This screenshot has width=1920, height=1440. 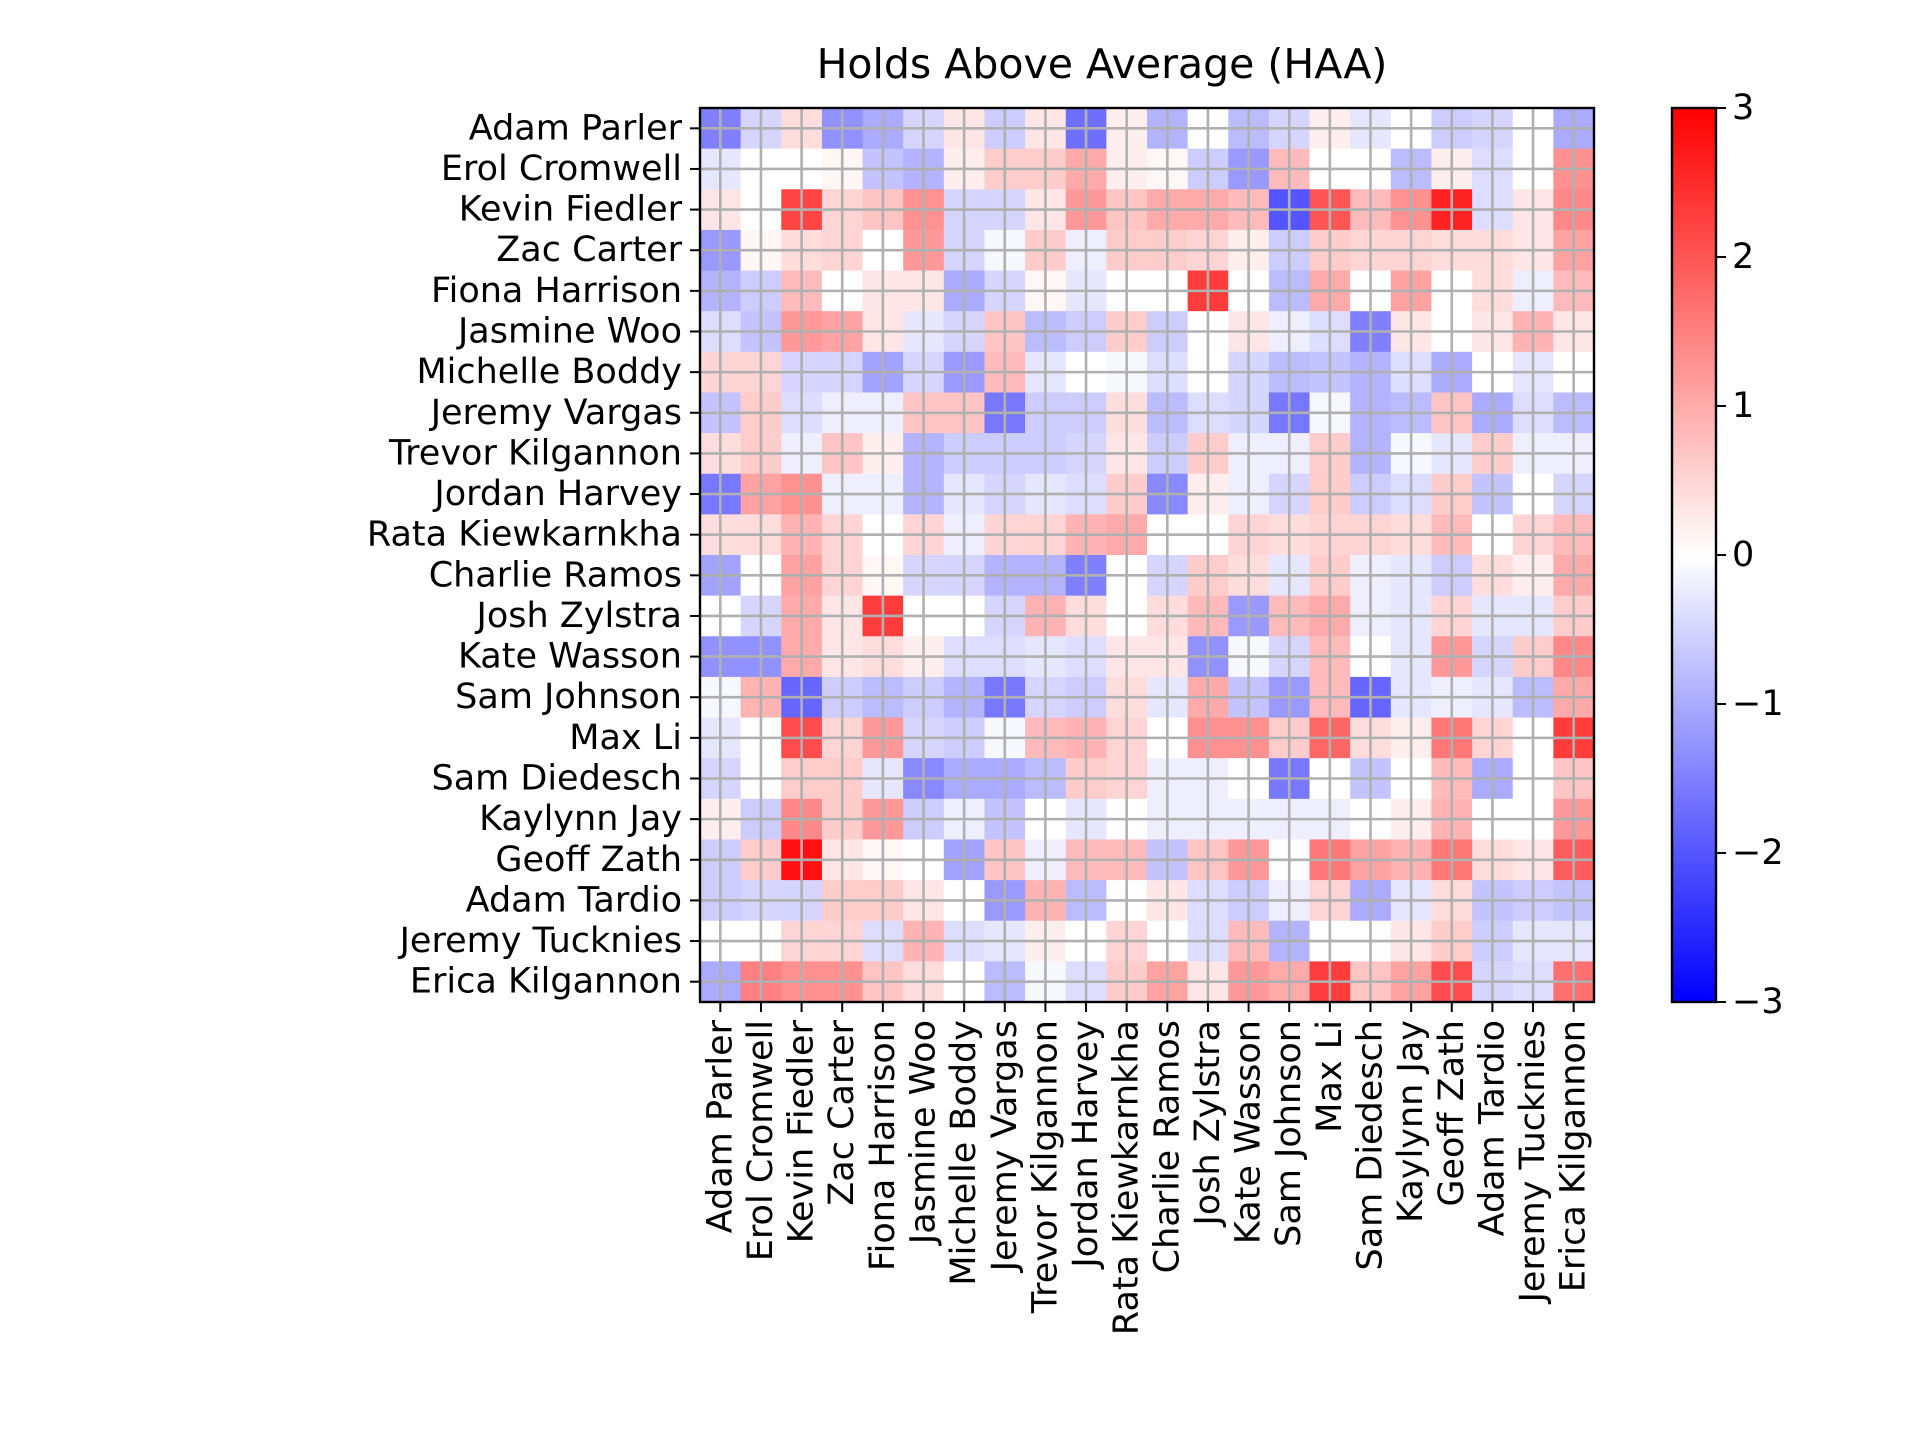 I want to click on colorbar-tick-label: 0, so click(x=1743, y=555).